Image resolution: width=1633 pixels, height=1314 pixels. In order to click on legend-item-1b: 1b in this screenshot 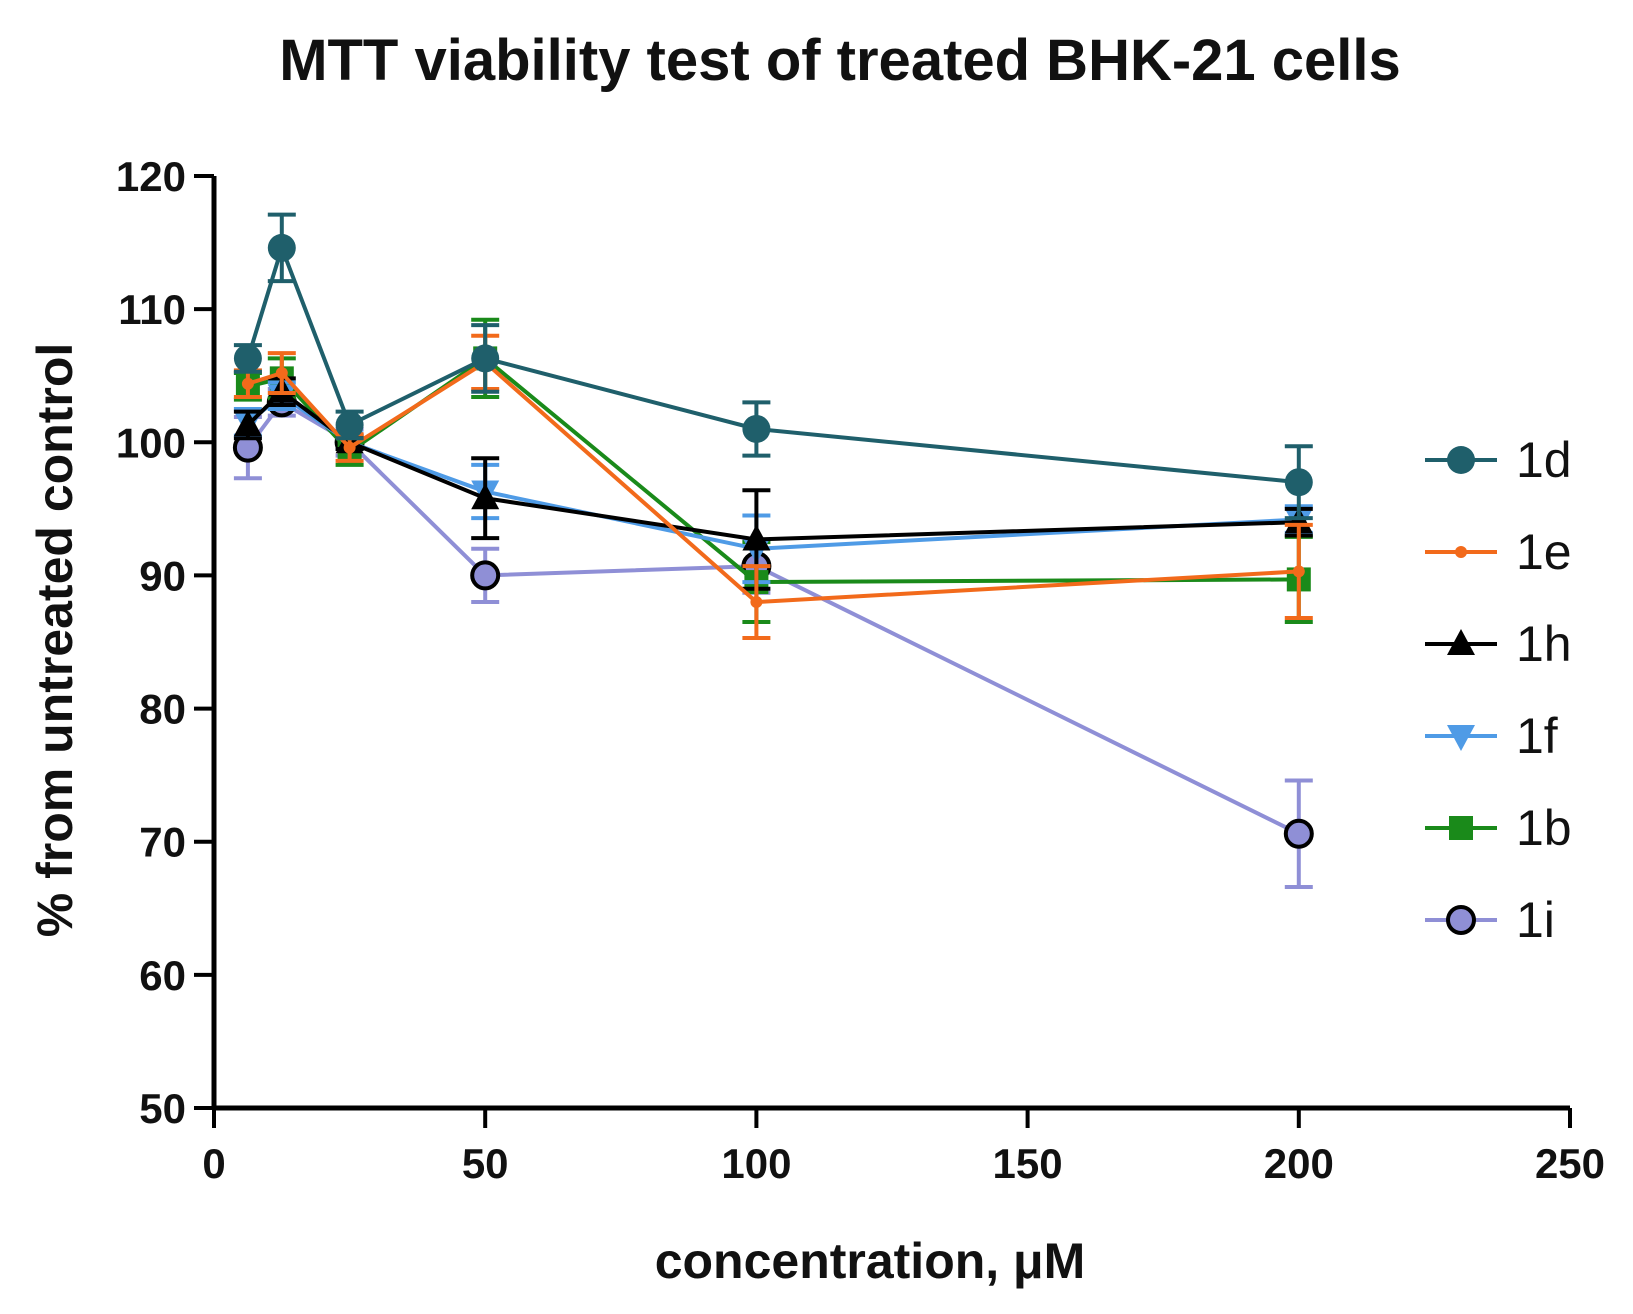, I will do `click(1498, 828)`.